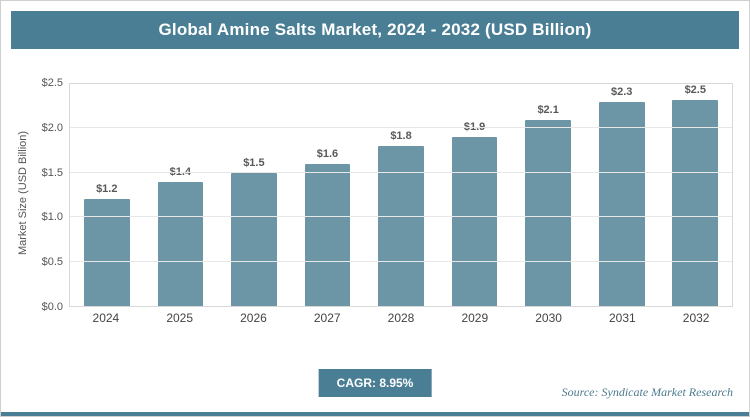 The image size is (750, 417). Describe the element at coordinates (375, 414) in the screenshot. I see `bottom-accent-rule` at that location.